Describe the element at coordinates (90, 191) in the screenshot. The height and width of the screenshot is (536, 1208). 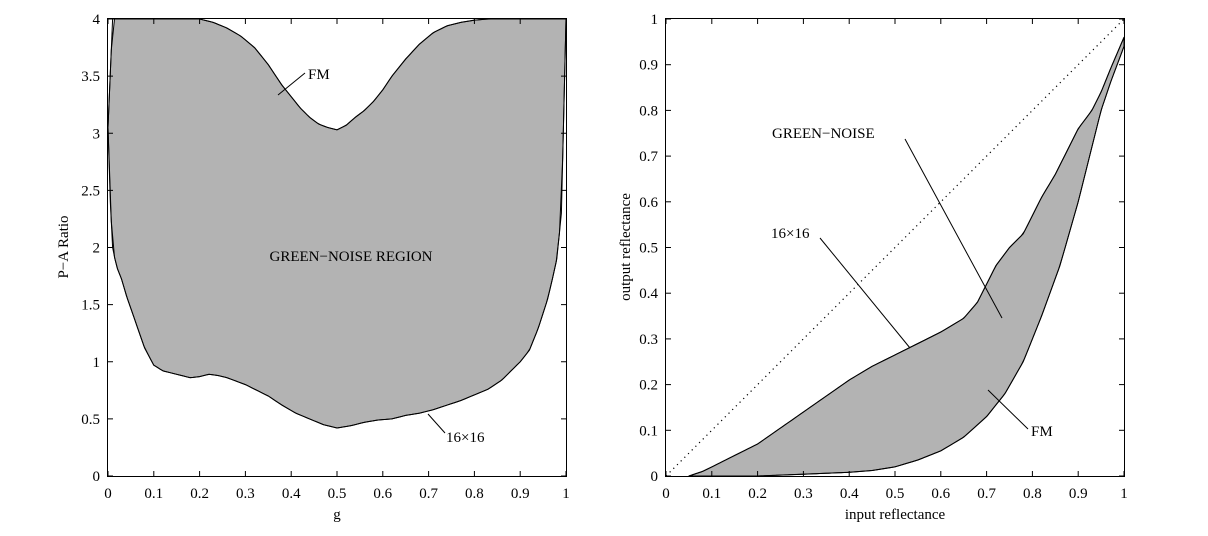
I see `left-y-tick-label: 2.5` at that location.